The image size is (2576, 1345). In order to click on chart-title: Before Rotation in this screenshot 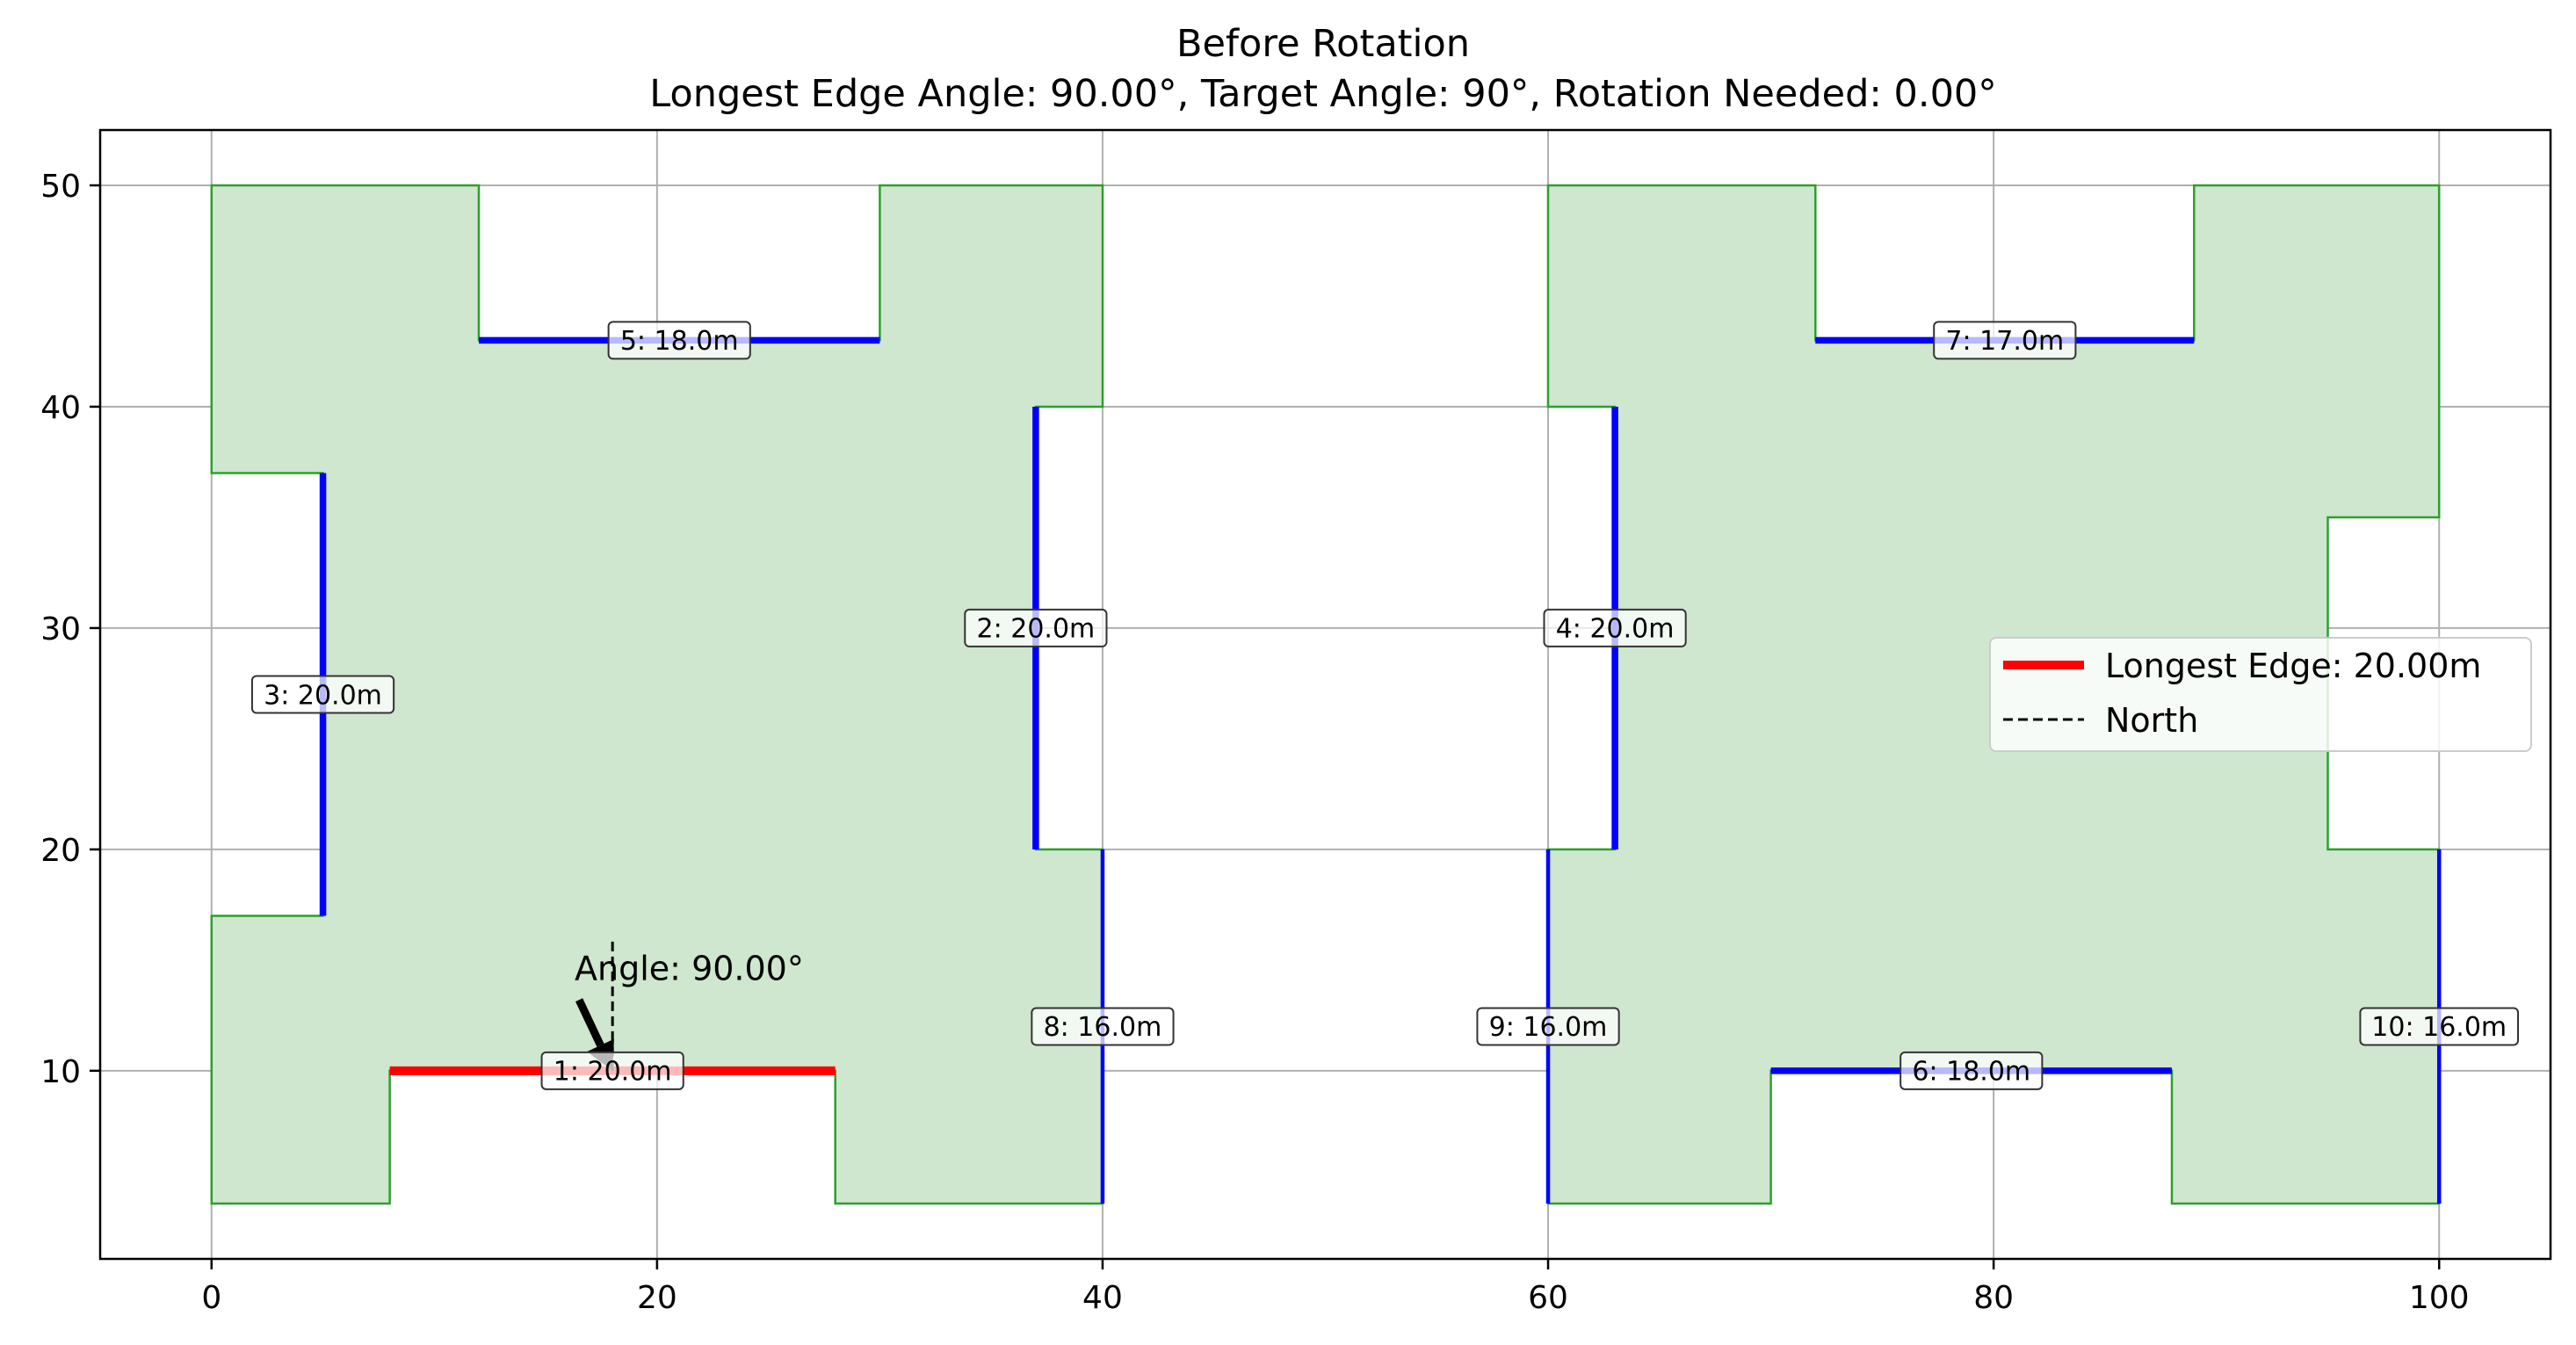, I will do `click(1323, 44)`.